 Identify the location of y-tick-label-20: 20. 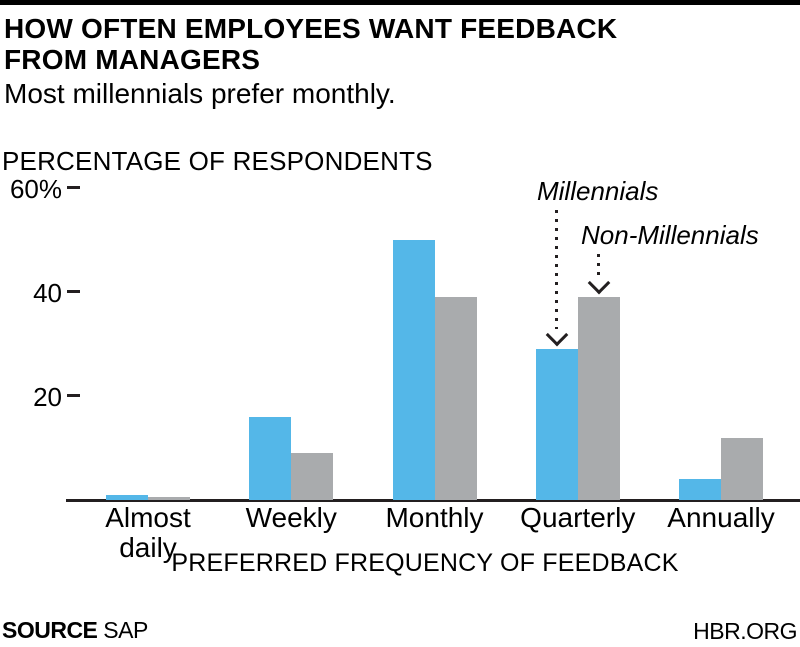
(47, 397).